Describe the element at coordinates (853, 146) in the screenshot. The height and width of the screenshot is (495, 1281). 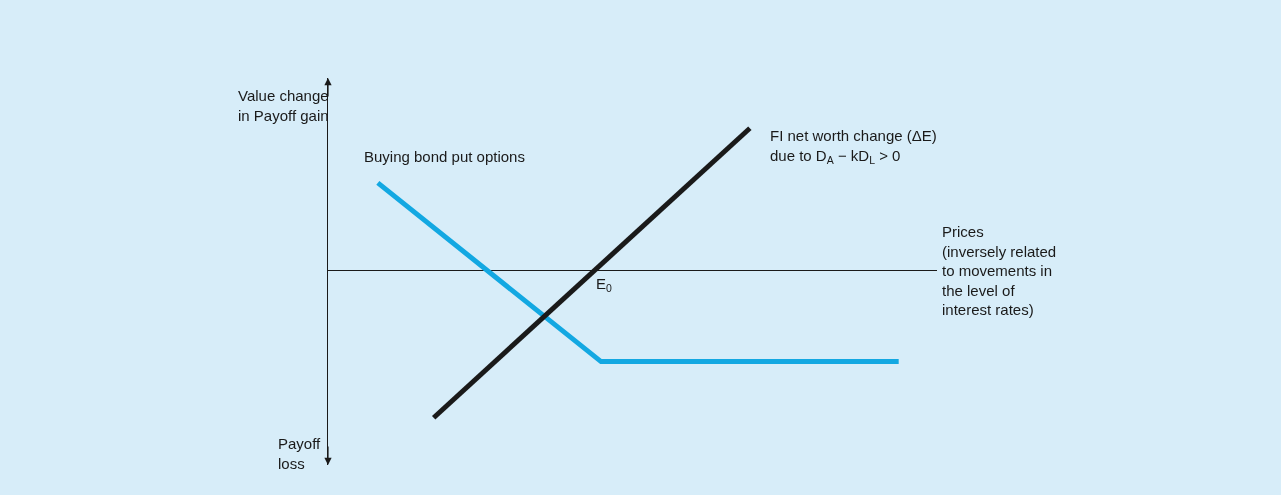
I see `series-label: FI net worth change (ΔE) due to D$_{A}$ − kD$_{L}$ > 0` at that location.